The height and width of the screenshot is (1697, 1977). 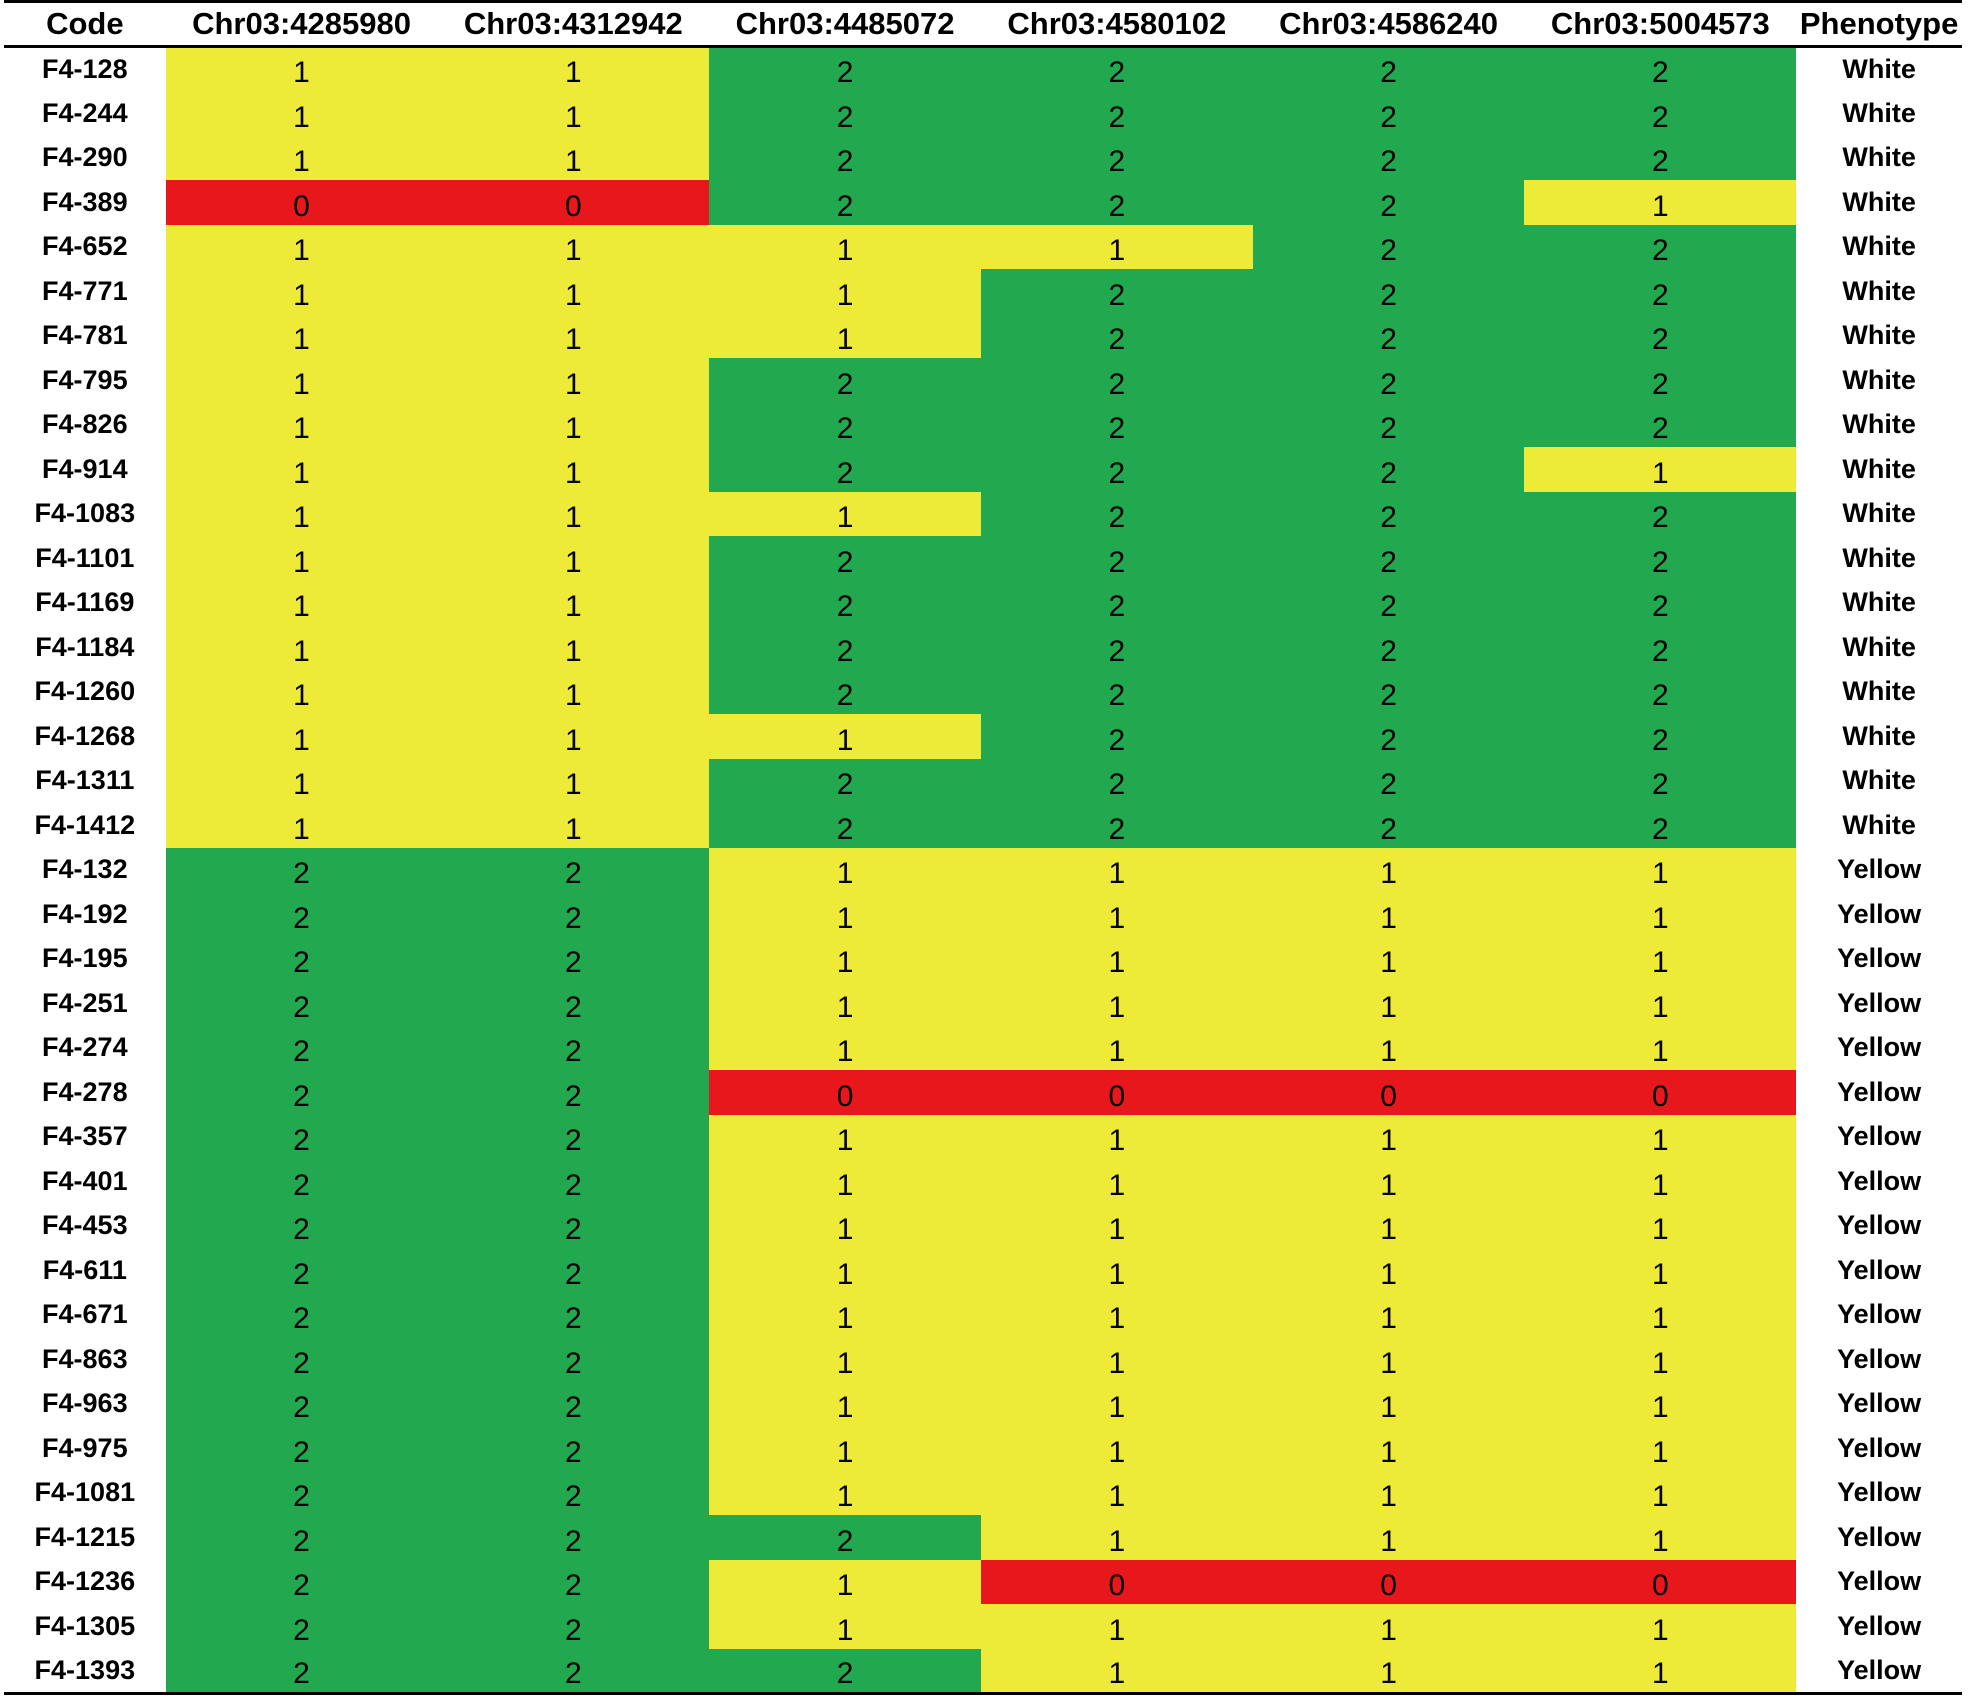 What do you see at coordinates (301, 24) in the screenshot?
I see `header-marker: Chr03:4285980` at bounding box center [301, 24].